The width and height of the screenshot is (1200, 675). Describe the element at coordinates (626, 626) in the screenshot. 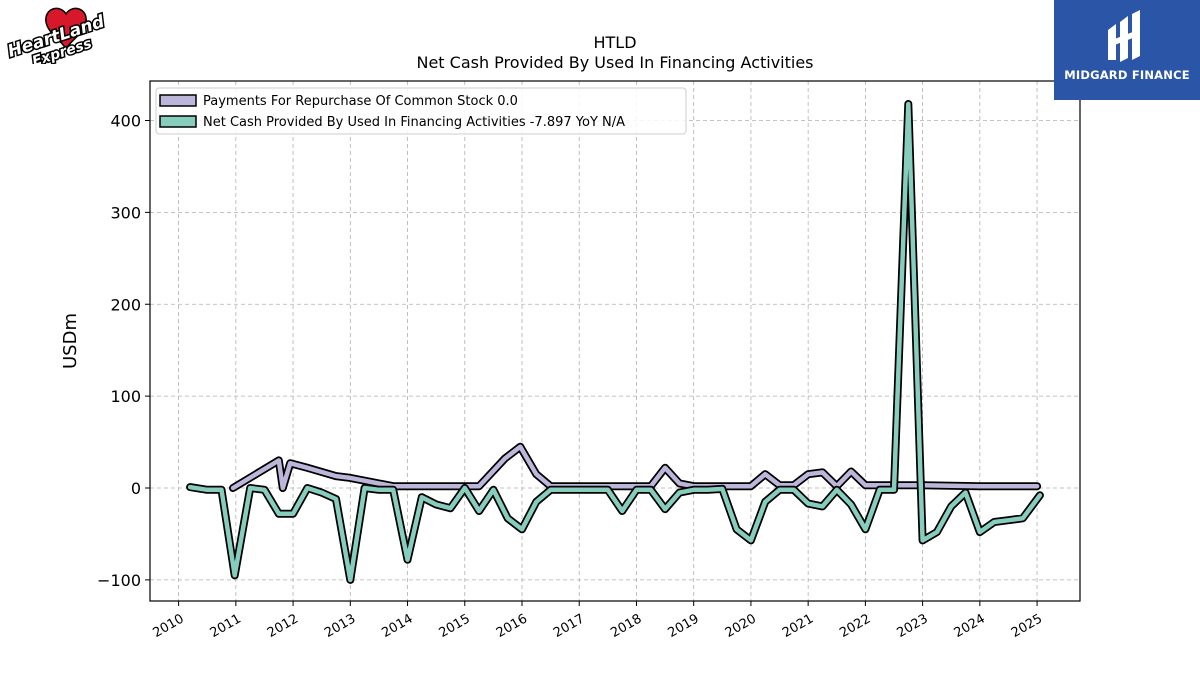

I see `x-tick-label: 2018` at that location.